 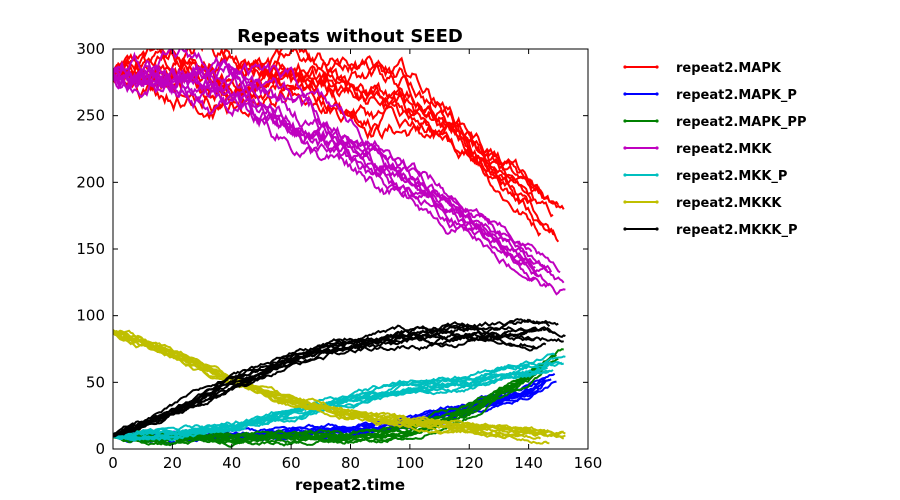 I want to click on x-tick-label: 140, so click(x=528, y=463).